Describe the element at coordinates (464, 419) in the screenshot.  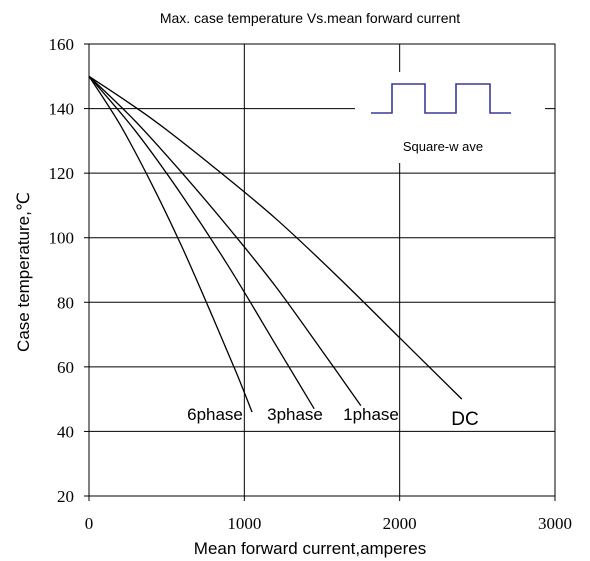
I see `series-label-dc: DC` at that location.